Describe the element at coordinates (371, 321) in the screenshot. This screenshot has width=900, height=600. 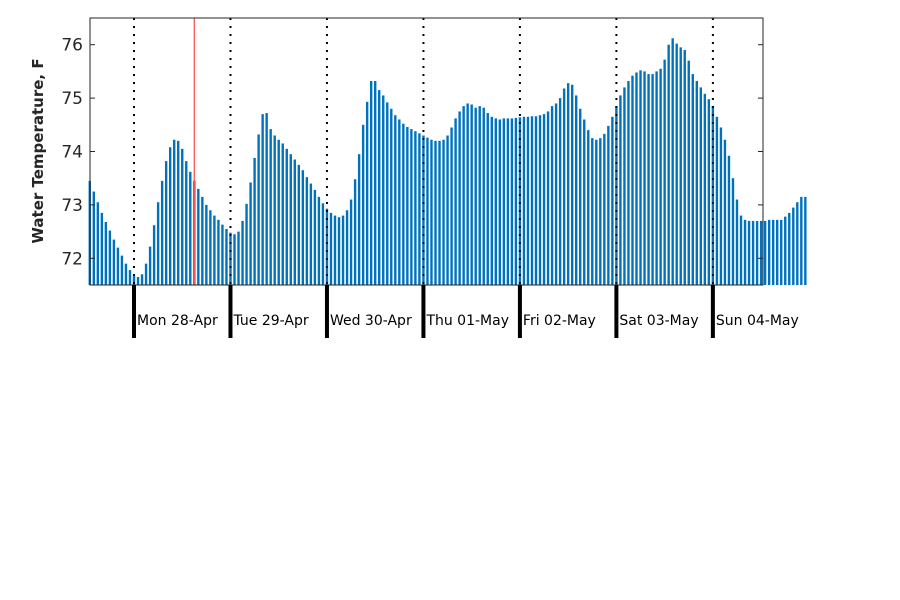
I see `day-label: Wed 30-Apr` at that location.